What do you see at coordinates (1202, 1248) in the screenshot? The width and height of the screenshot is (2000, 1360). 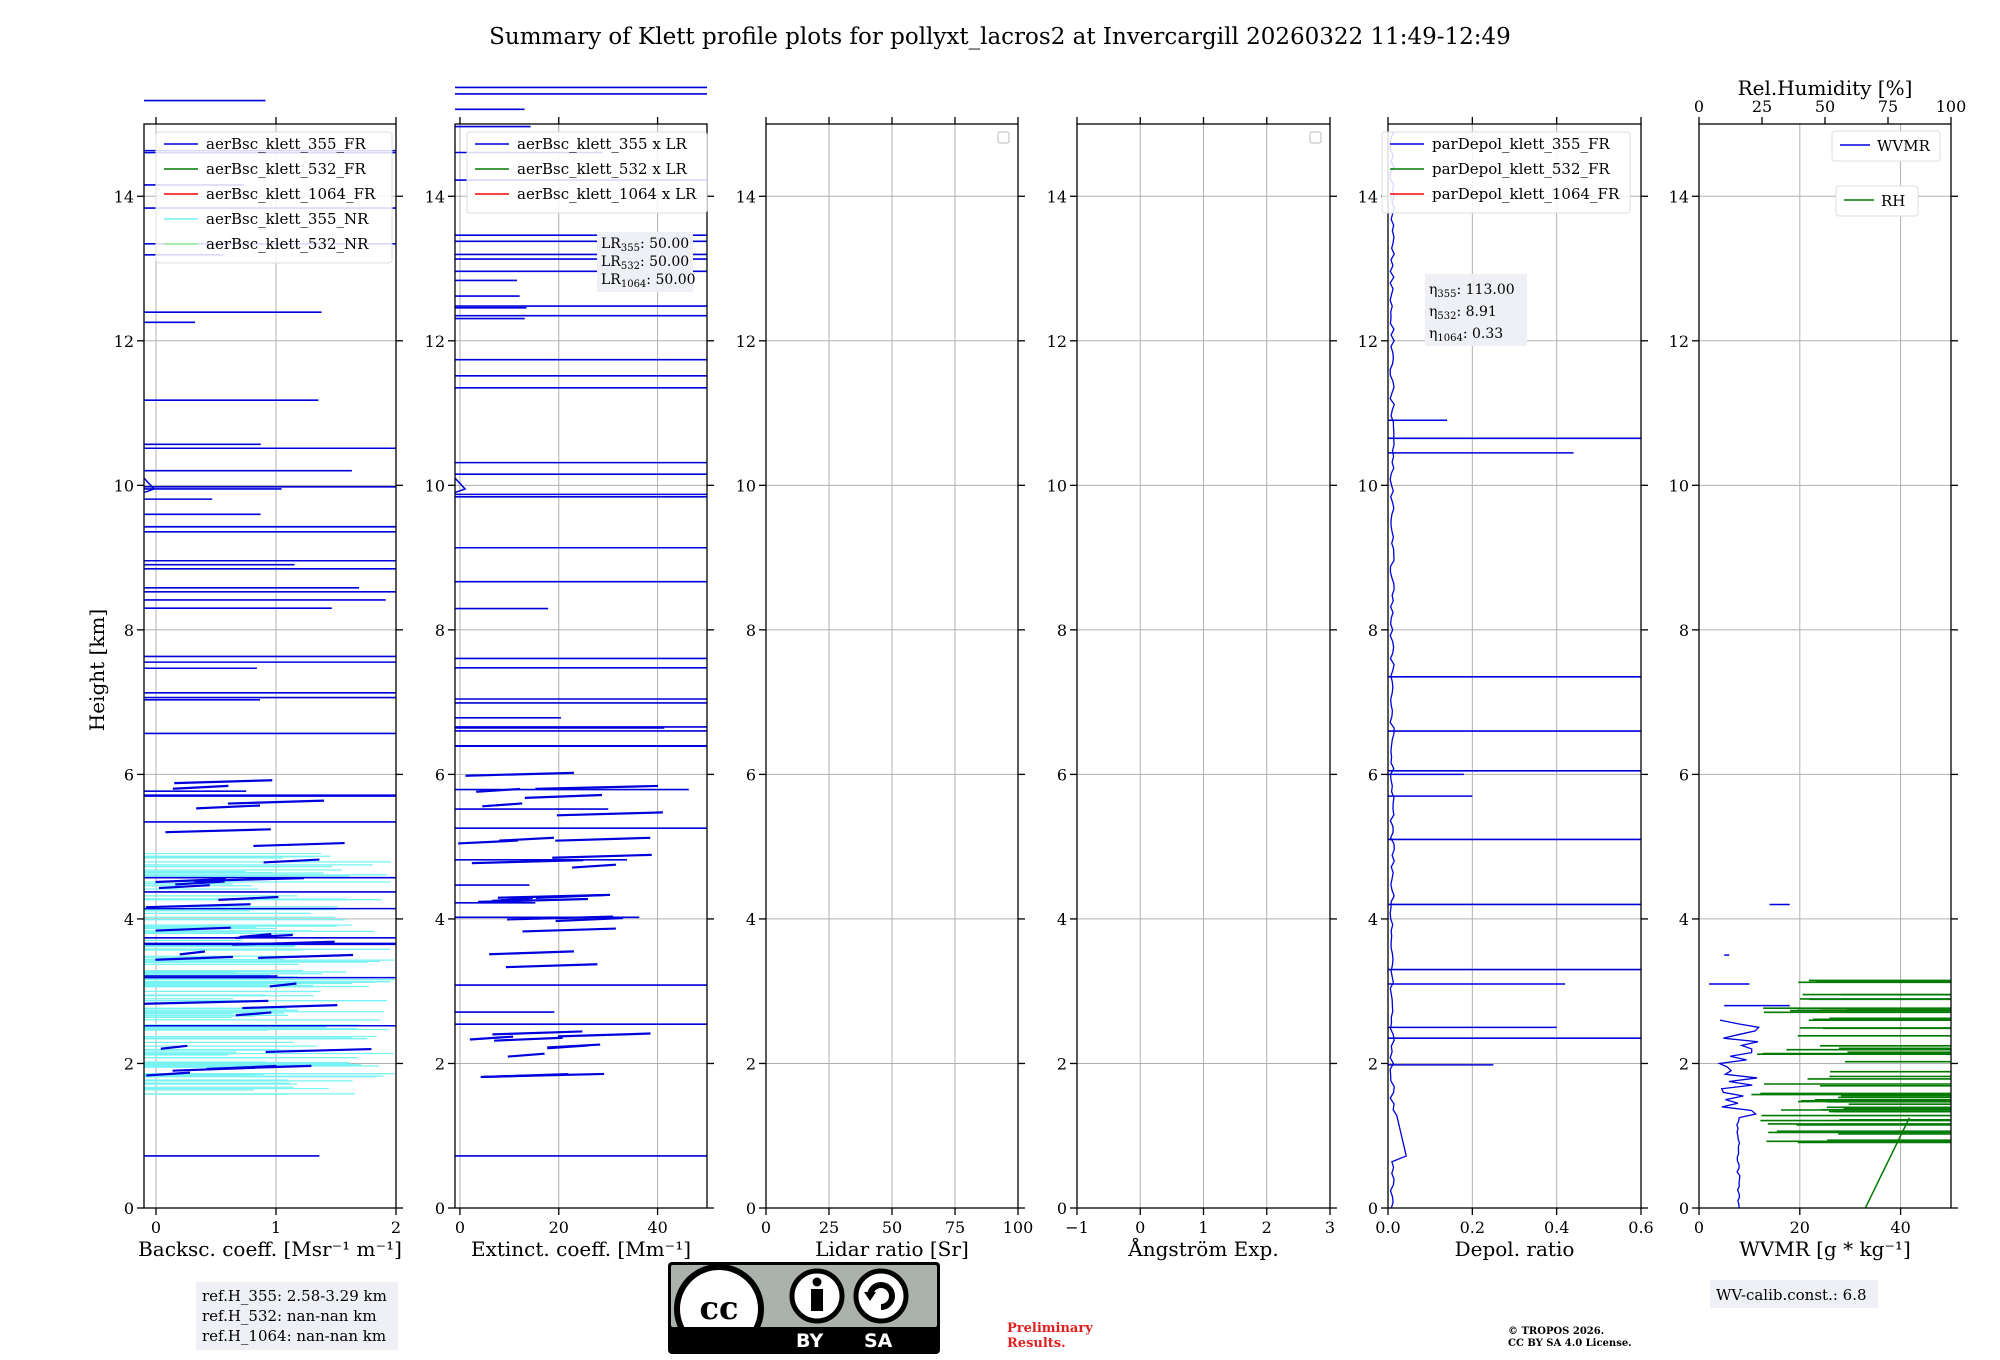 I see `x-axis-label: Ångström Exp.` at bounding box center [1202, 1248].